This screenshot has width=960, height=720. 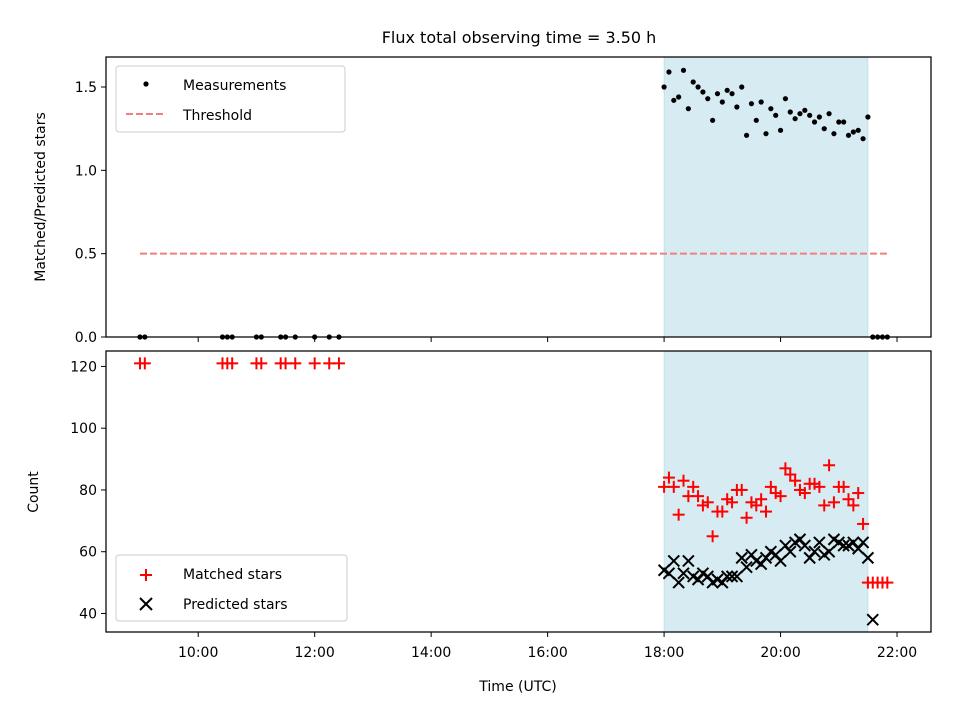 What do you see at coordinates (86, 338) in the screenshot?
I see `top-y-tick-label: 0.0` at bounding box center [86, 338].